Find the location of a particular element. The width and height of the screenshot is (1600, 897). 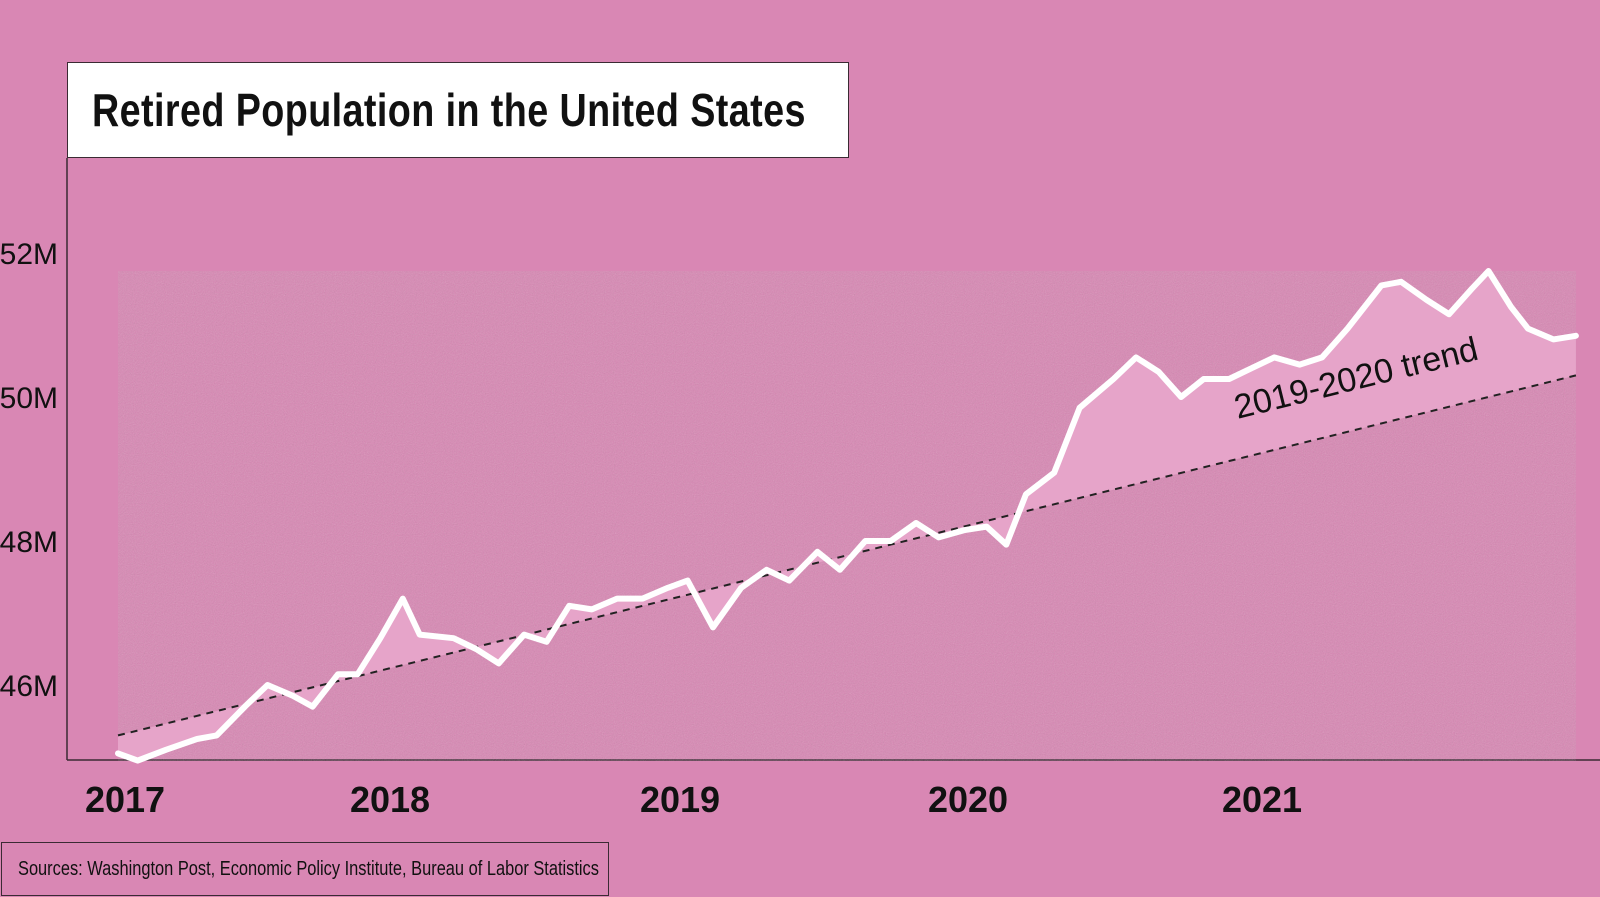

x-tick-label: 2019 is located at coordinates (680, 799).